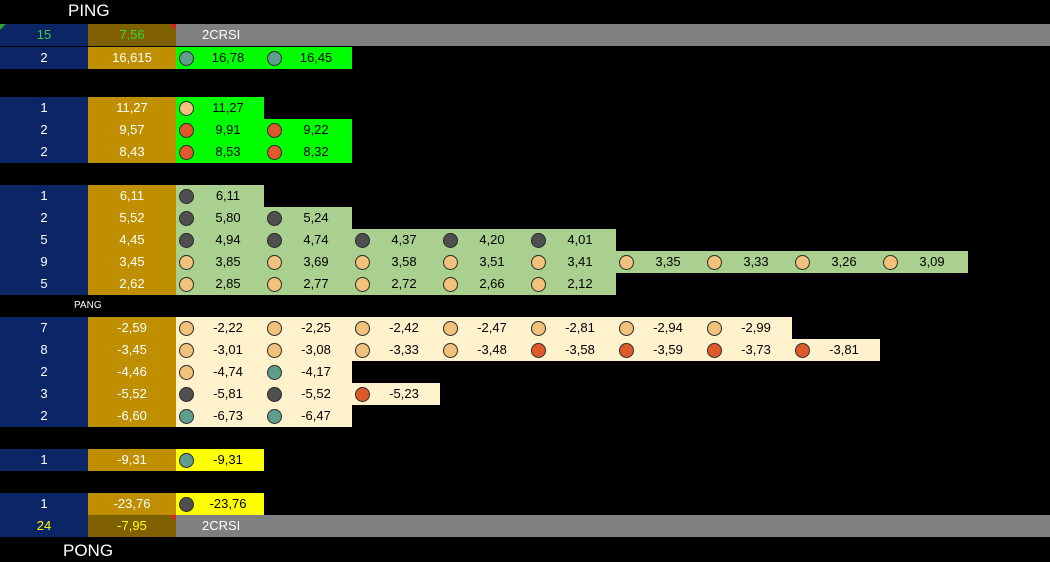 The width and height of the screenshot is (1050, 562). Describe the element at coordinates (316, 393) in the screenshot. I see `price-text: -5,52` at that location.